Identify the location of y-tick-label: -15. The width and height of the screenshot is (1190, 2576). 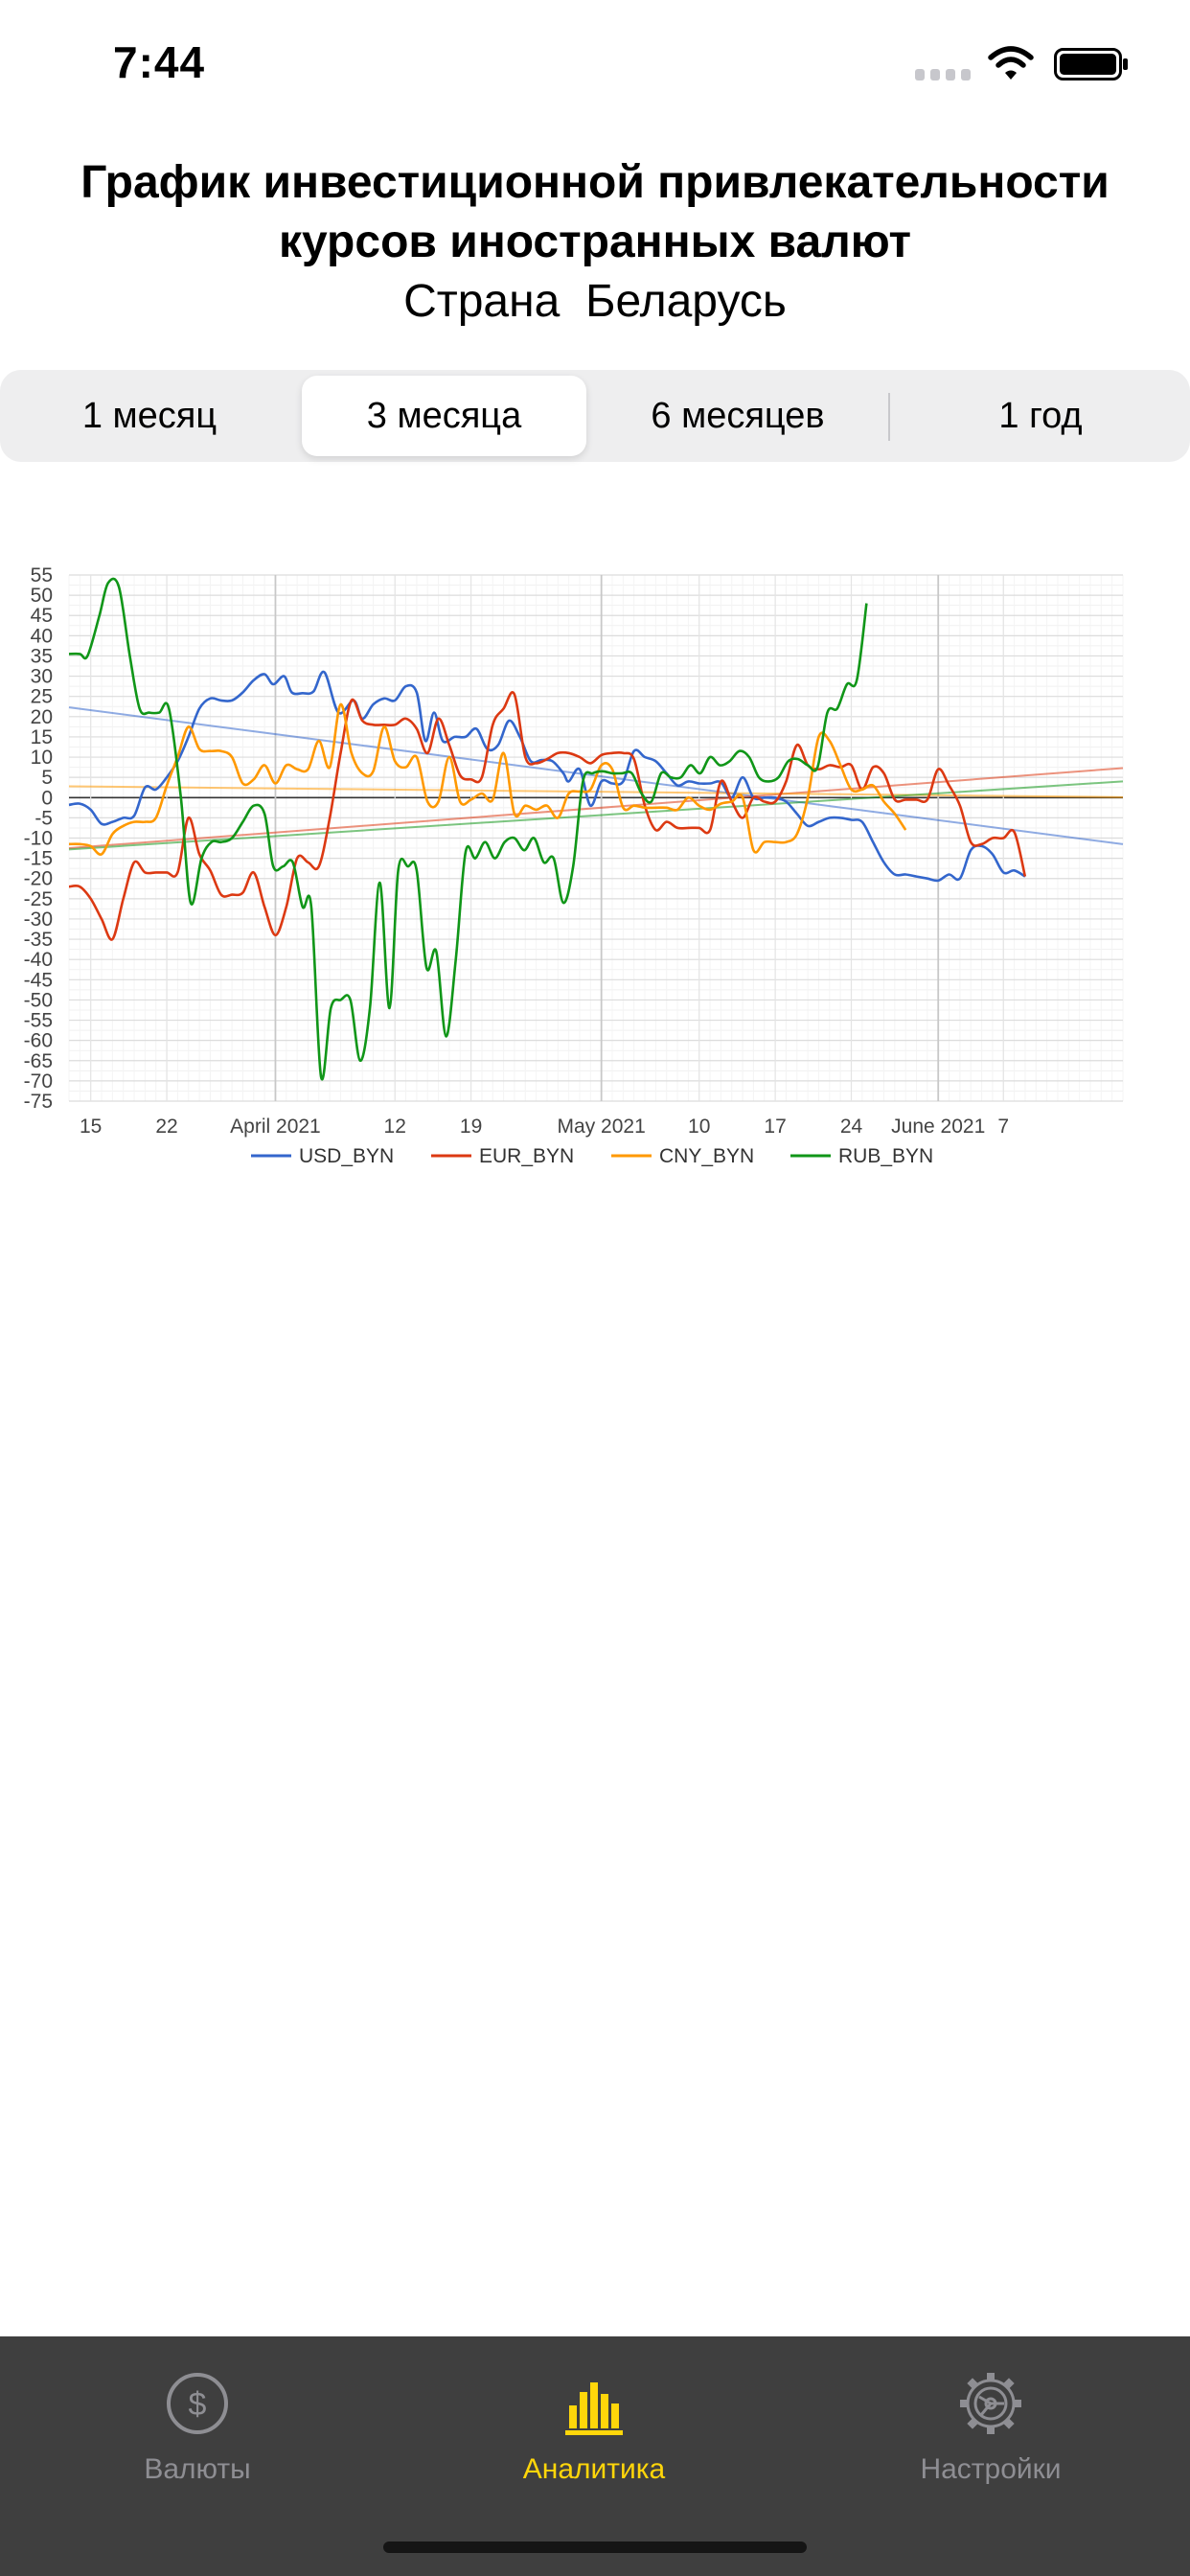
(39, 859).